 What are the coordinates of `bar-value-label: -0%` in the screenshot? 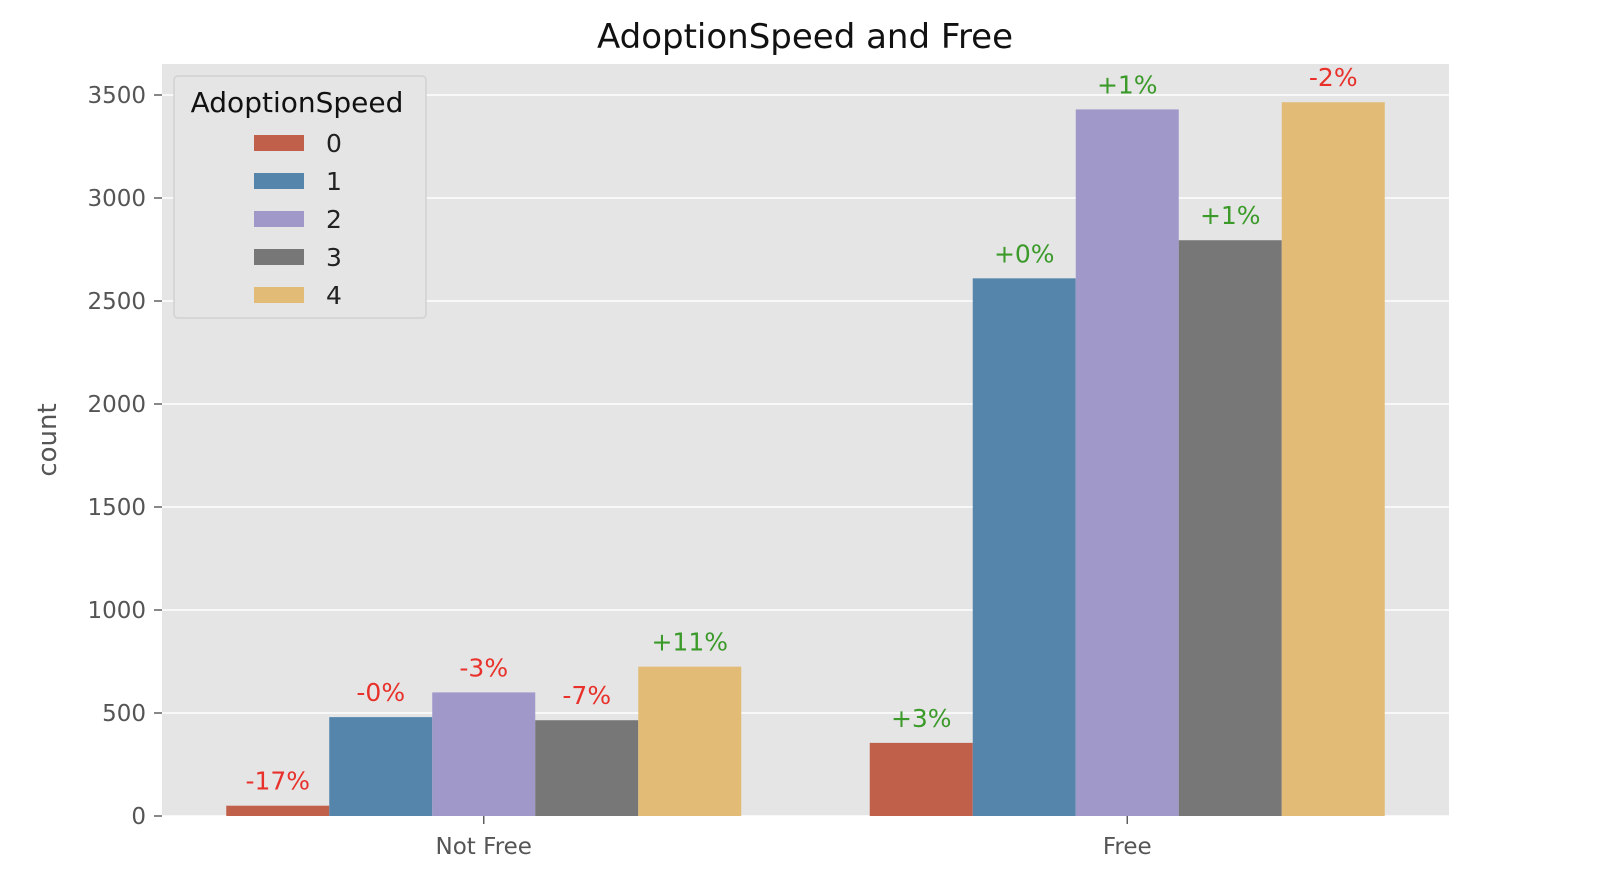 It's located at (380, 692).